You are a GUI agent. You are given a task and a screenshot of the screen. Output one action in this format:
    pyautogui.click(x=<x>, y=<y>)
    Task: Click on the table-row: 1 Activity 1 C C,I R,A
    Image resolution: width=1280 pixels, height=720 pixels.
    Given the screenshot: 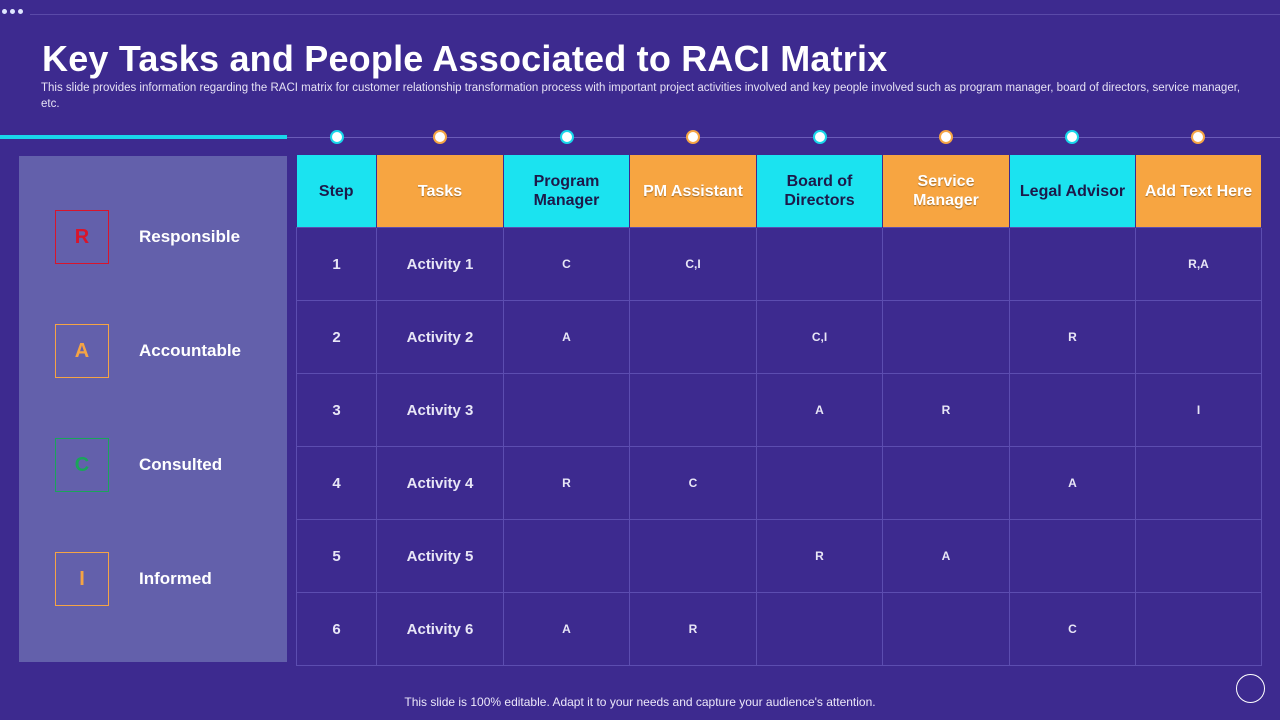 What is the action you would take?
    pyautogui.click(x=779, y=264)
    